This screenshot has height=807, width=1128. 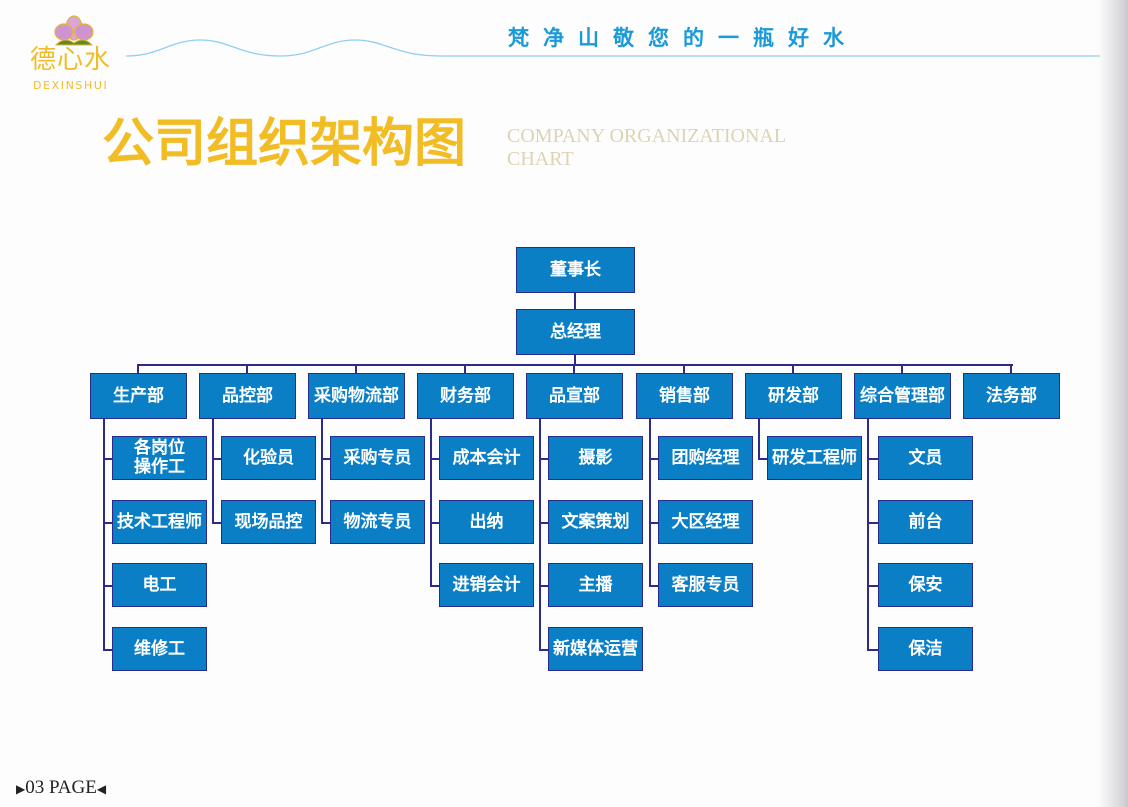 What do you see at coordinates (284, 143) in the screenshot?
I see `page-title: 公司组织架构图` at bounding box center [284, 143].